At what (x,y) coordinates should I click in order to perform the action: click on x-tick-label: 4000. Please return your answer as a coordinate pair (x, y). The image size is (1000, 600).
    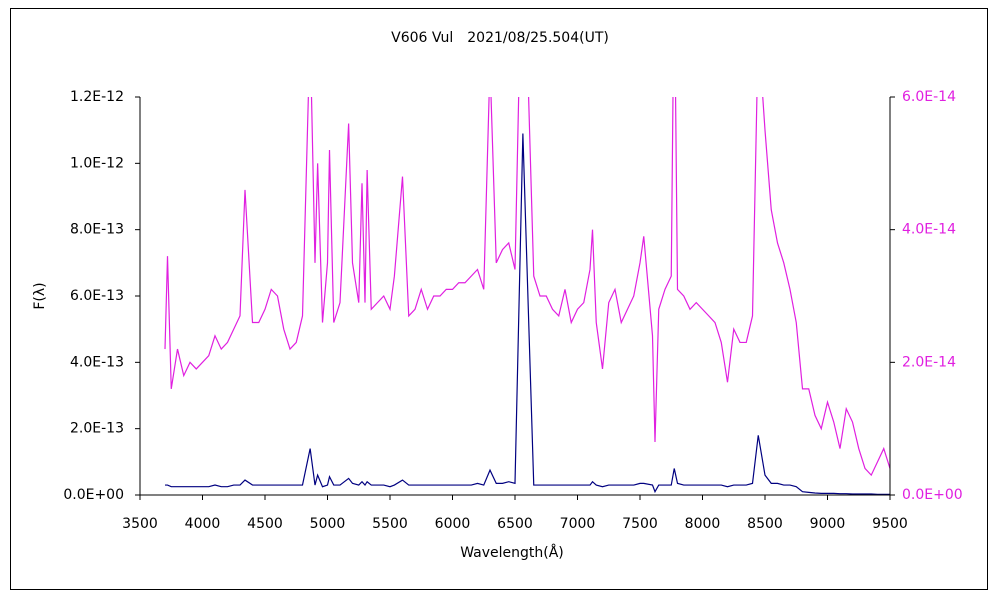
    Looking at the image, I should click on (203, 524).